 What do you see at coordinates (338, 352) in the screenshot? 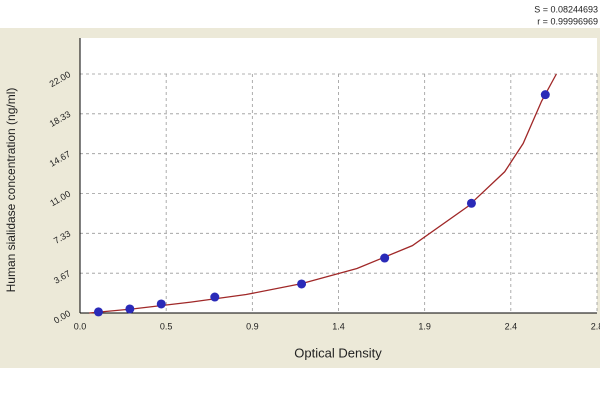
I see `x-axis-label: Optical Density` at bounding box center [338, 352].